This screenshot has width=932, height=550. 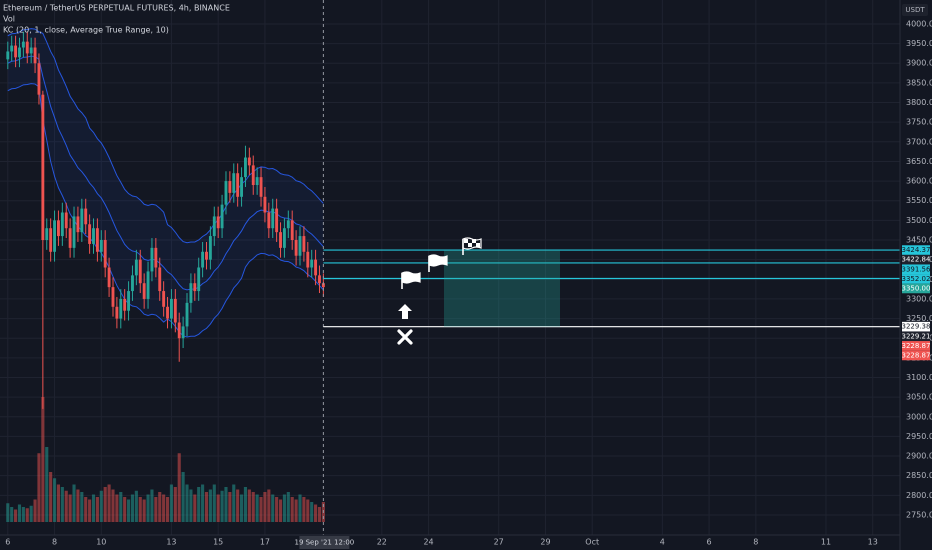 What do you see at coordinates (873, 542) in the screenshot?
I see `x-tick-label: 13` at bounding box center [873, 542].